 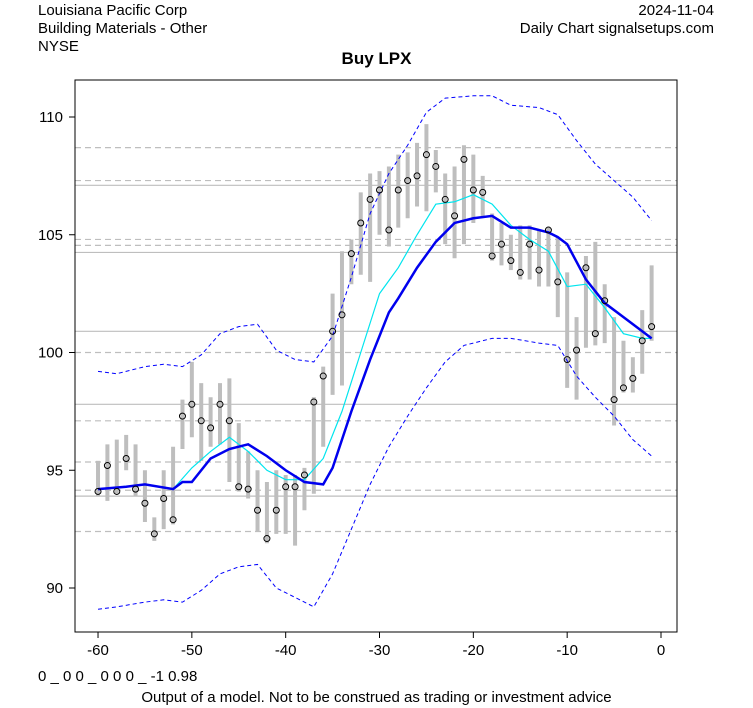 I want to click on chart-source: Daily Chart signalsetups.com, so click(x=616, y=28).